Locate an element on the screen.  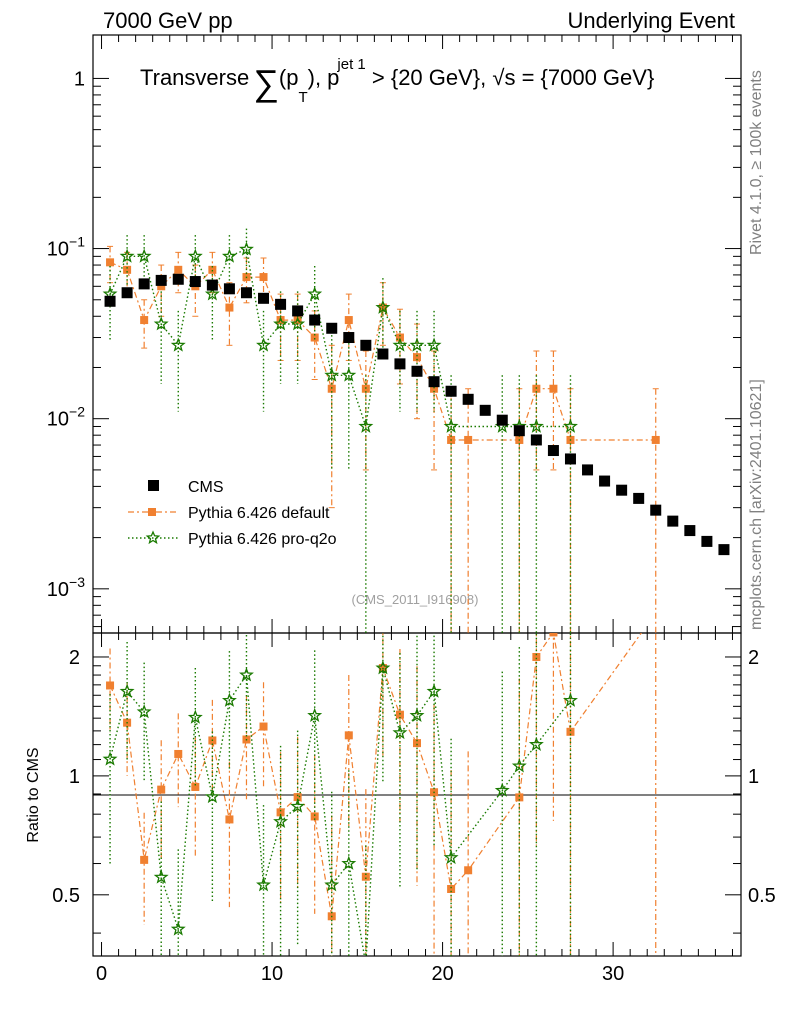
legend-marker-cms is located at coordinates (153, 485).